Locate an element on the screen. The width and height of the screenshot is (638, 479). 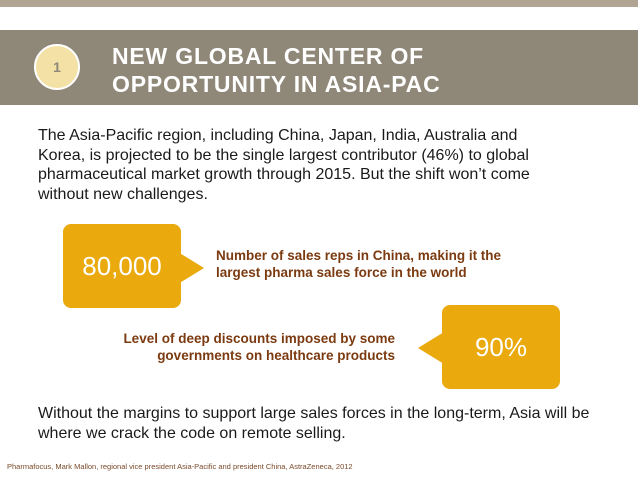
stat-callout-discounts: 90% is located at coordinates (501, 347).